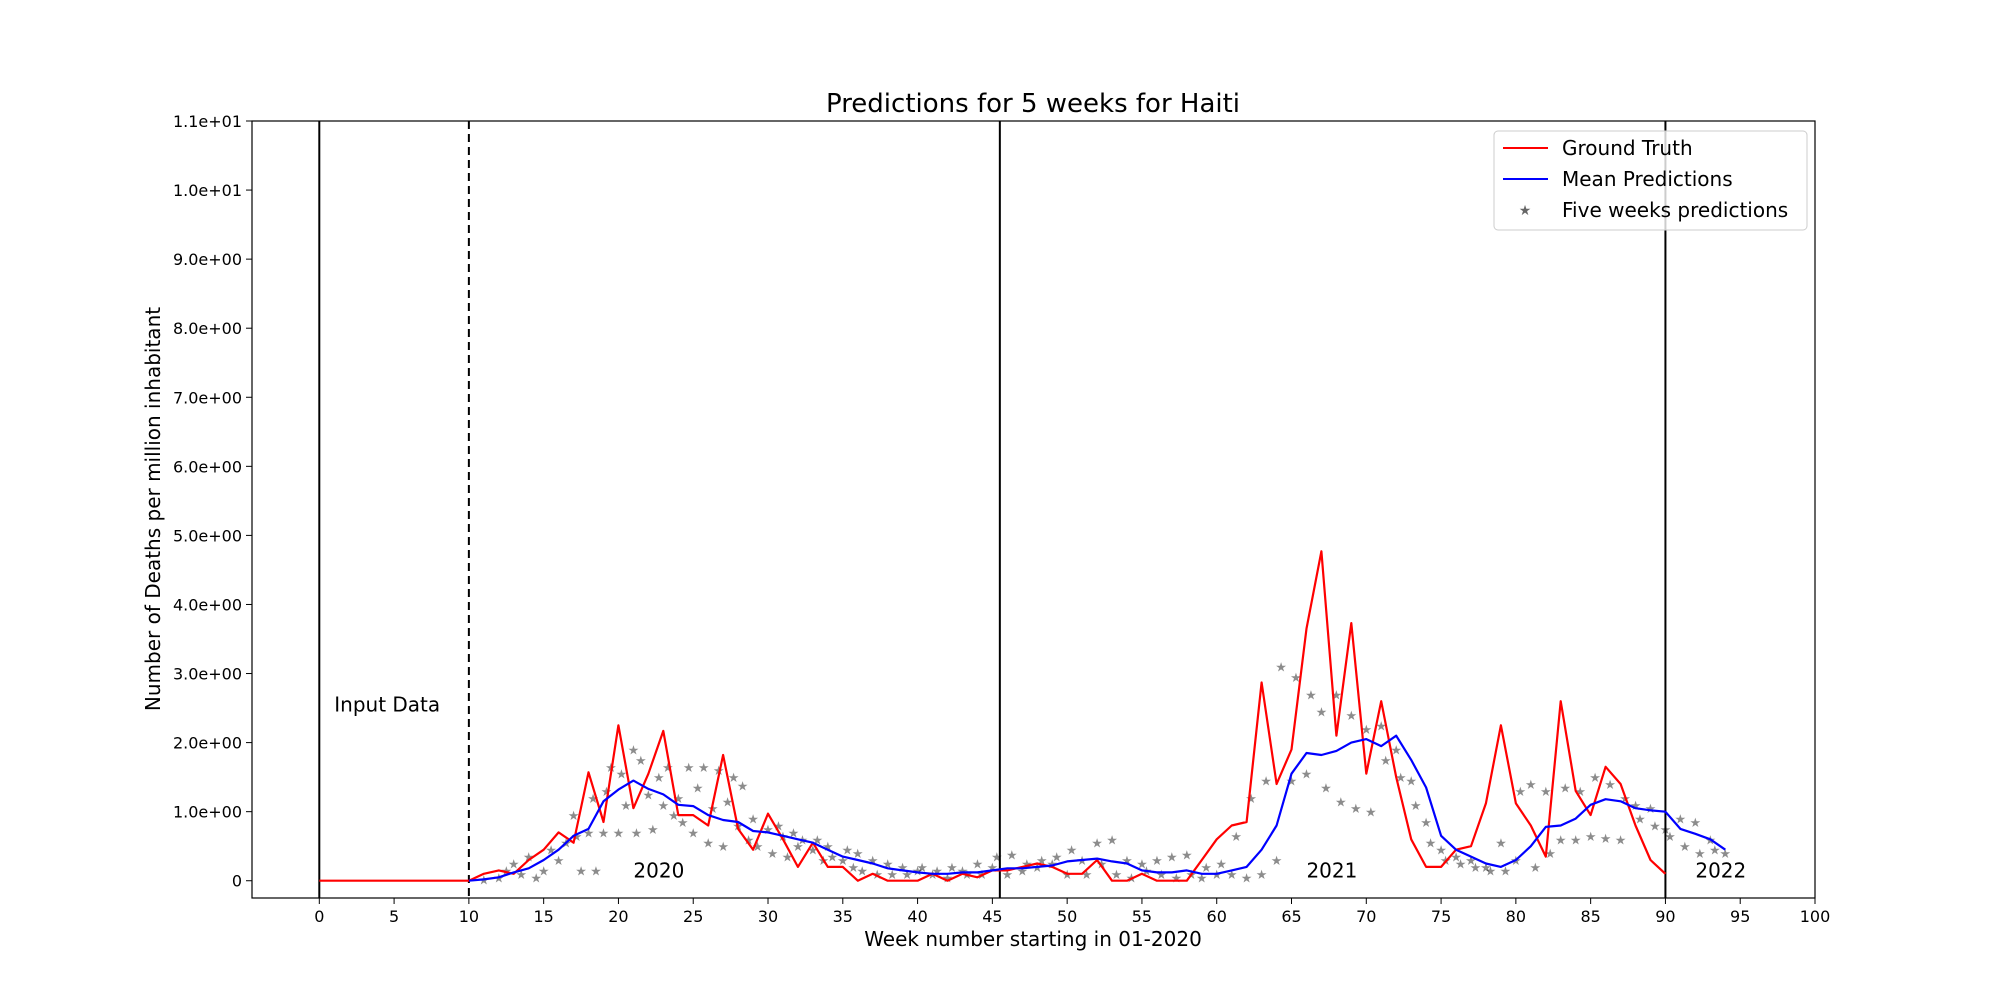 The width and height of the screenshot is (2000, 1000). Describe the element at coordinates (1067, 916) in the screenshot. I see `x-tick-label: 50` at that location.